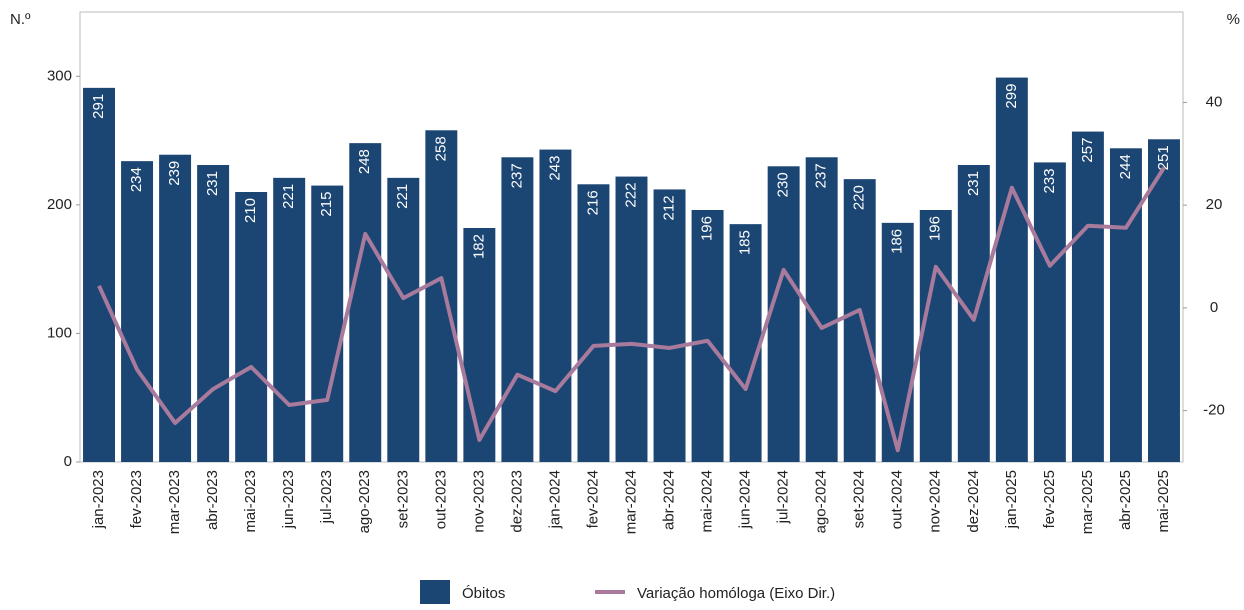  I want to click on x-tick-label: jan-2023, so click(98, 499).